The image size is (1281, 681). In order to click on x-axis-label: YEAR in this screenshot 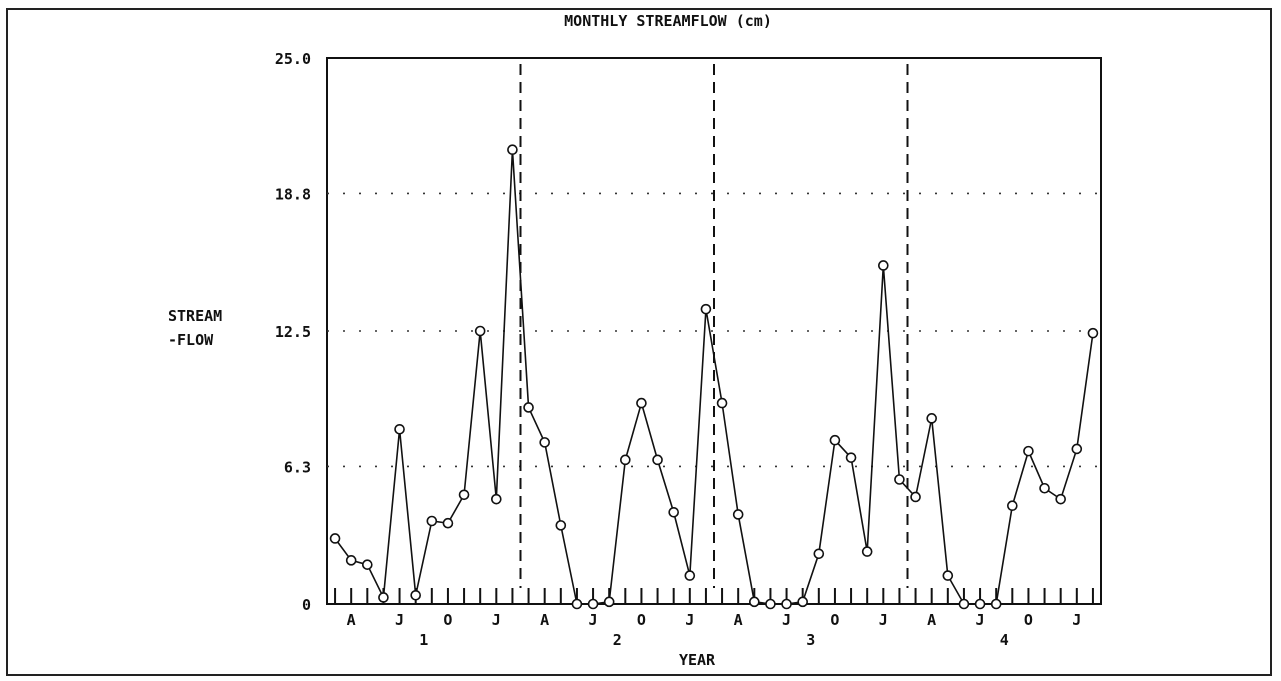, I will do `click(697, 660)`.